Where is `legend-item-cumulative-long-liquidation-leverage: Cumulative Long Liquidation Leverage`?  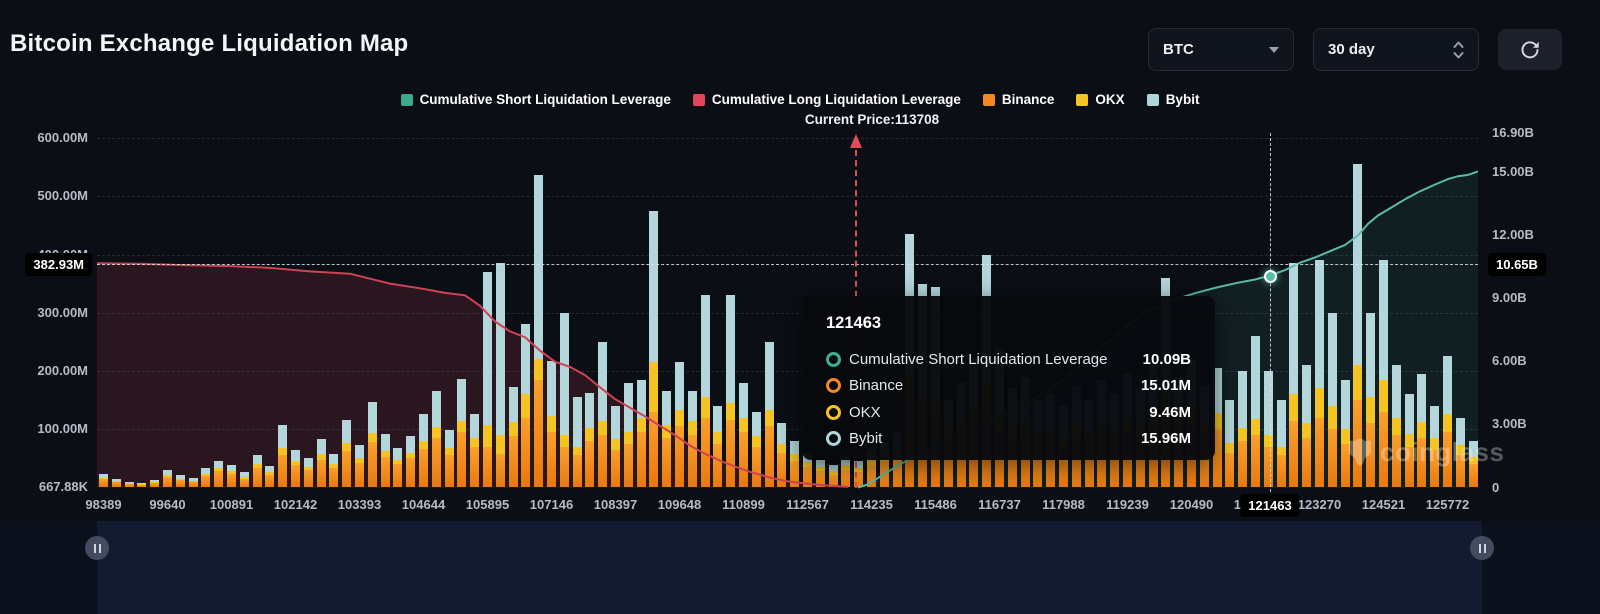 legend-item-cumulative-long-liquidation-leverage: Cumulative Long Liquidation Leverage is located at coordinates (826, 99).